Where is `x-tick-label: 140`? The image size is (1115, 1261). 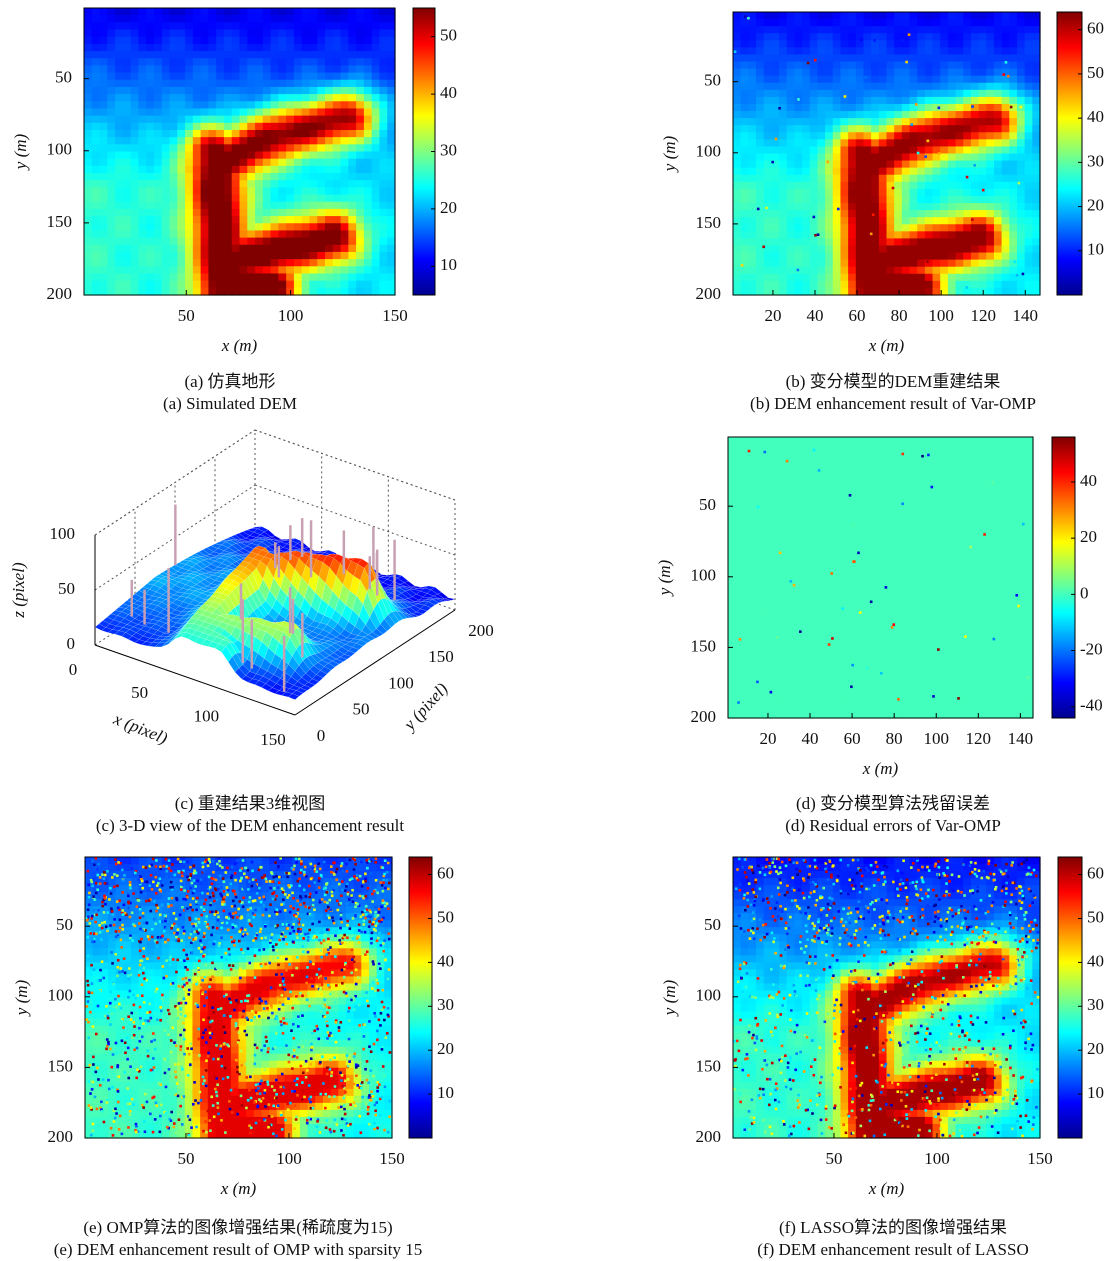 x-tick-label: 140 is located at coordinates (1026, 315).